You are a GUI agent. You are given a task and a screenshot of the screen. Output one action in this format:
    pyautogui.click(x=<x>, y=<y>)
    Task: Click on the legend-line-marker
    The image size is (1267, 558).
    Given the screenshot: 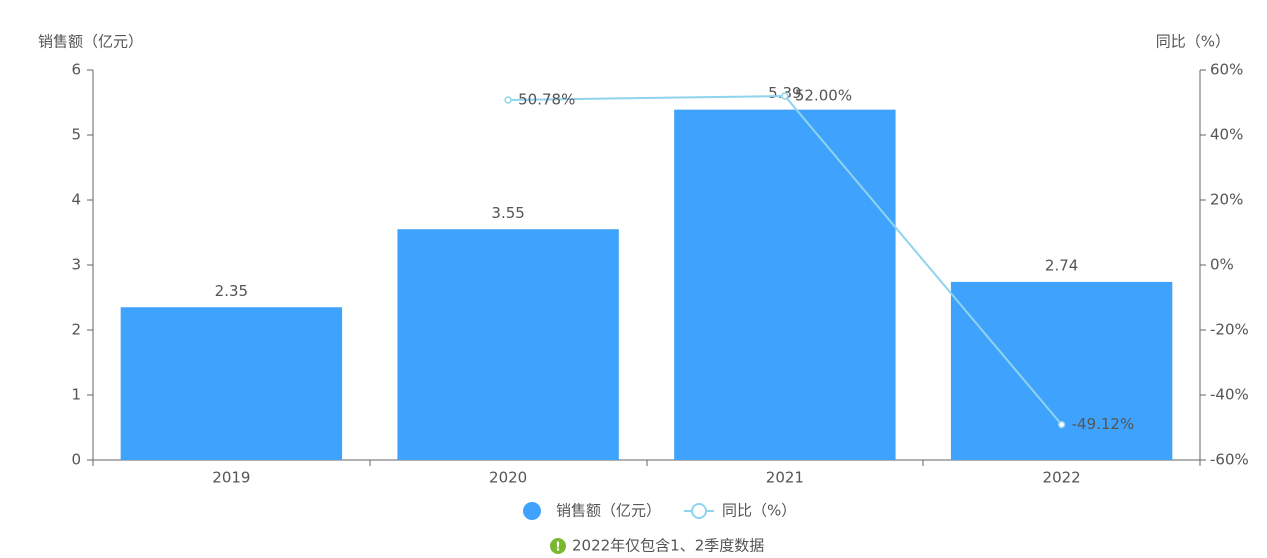 What is the action you would take?
    pyautogui.click(x=699, y=511)
    